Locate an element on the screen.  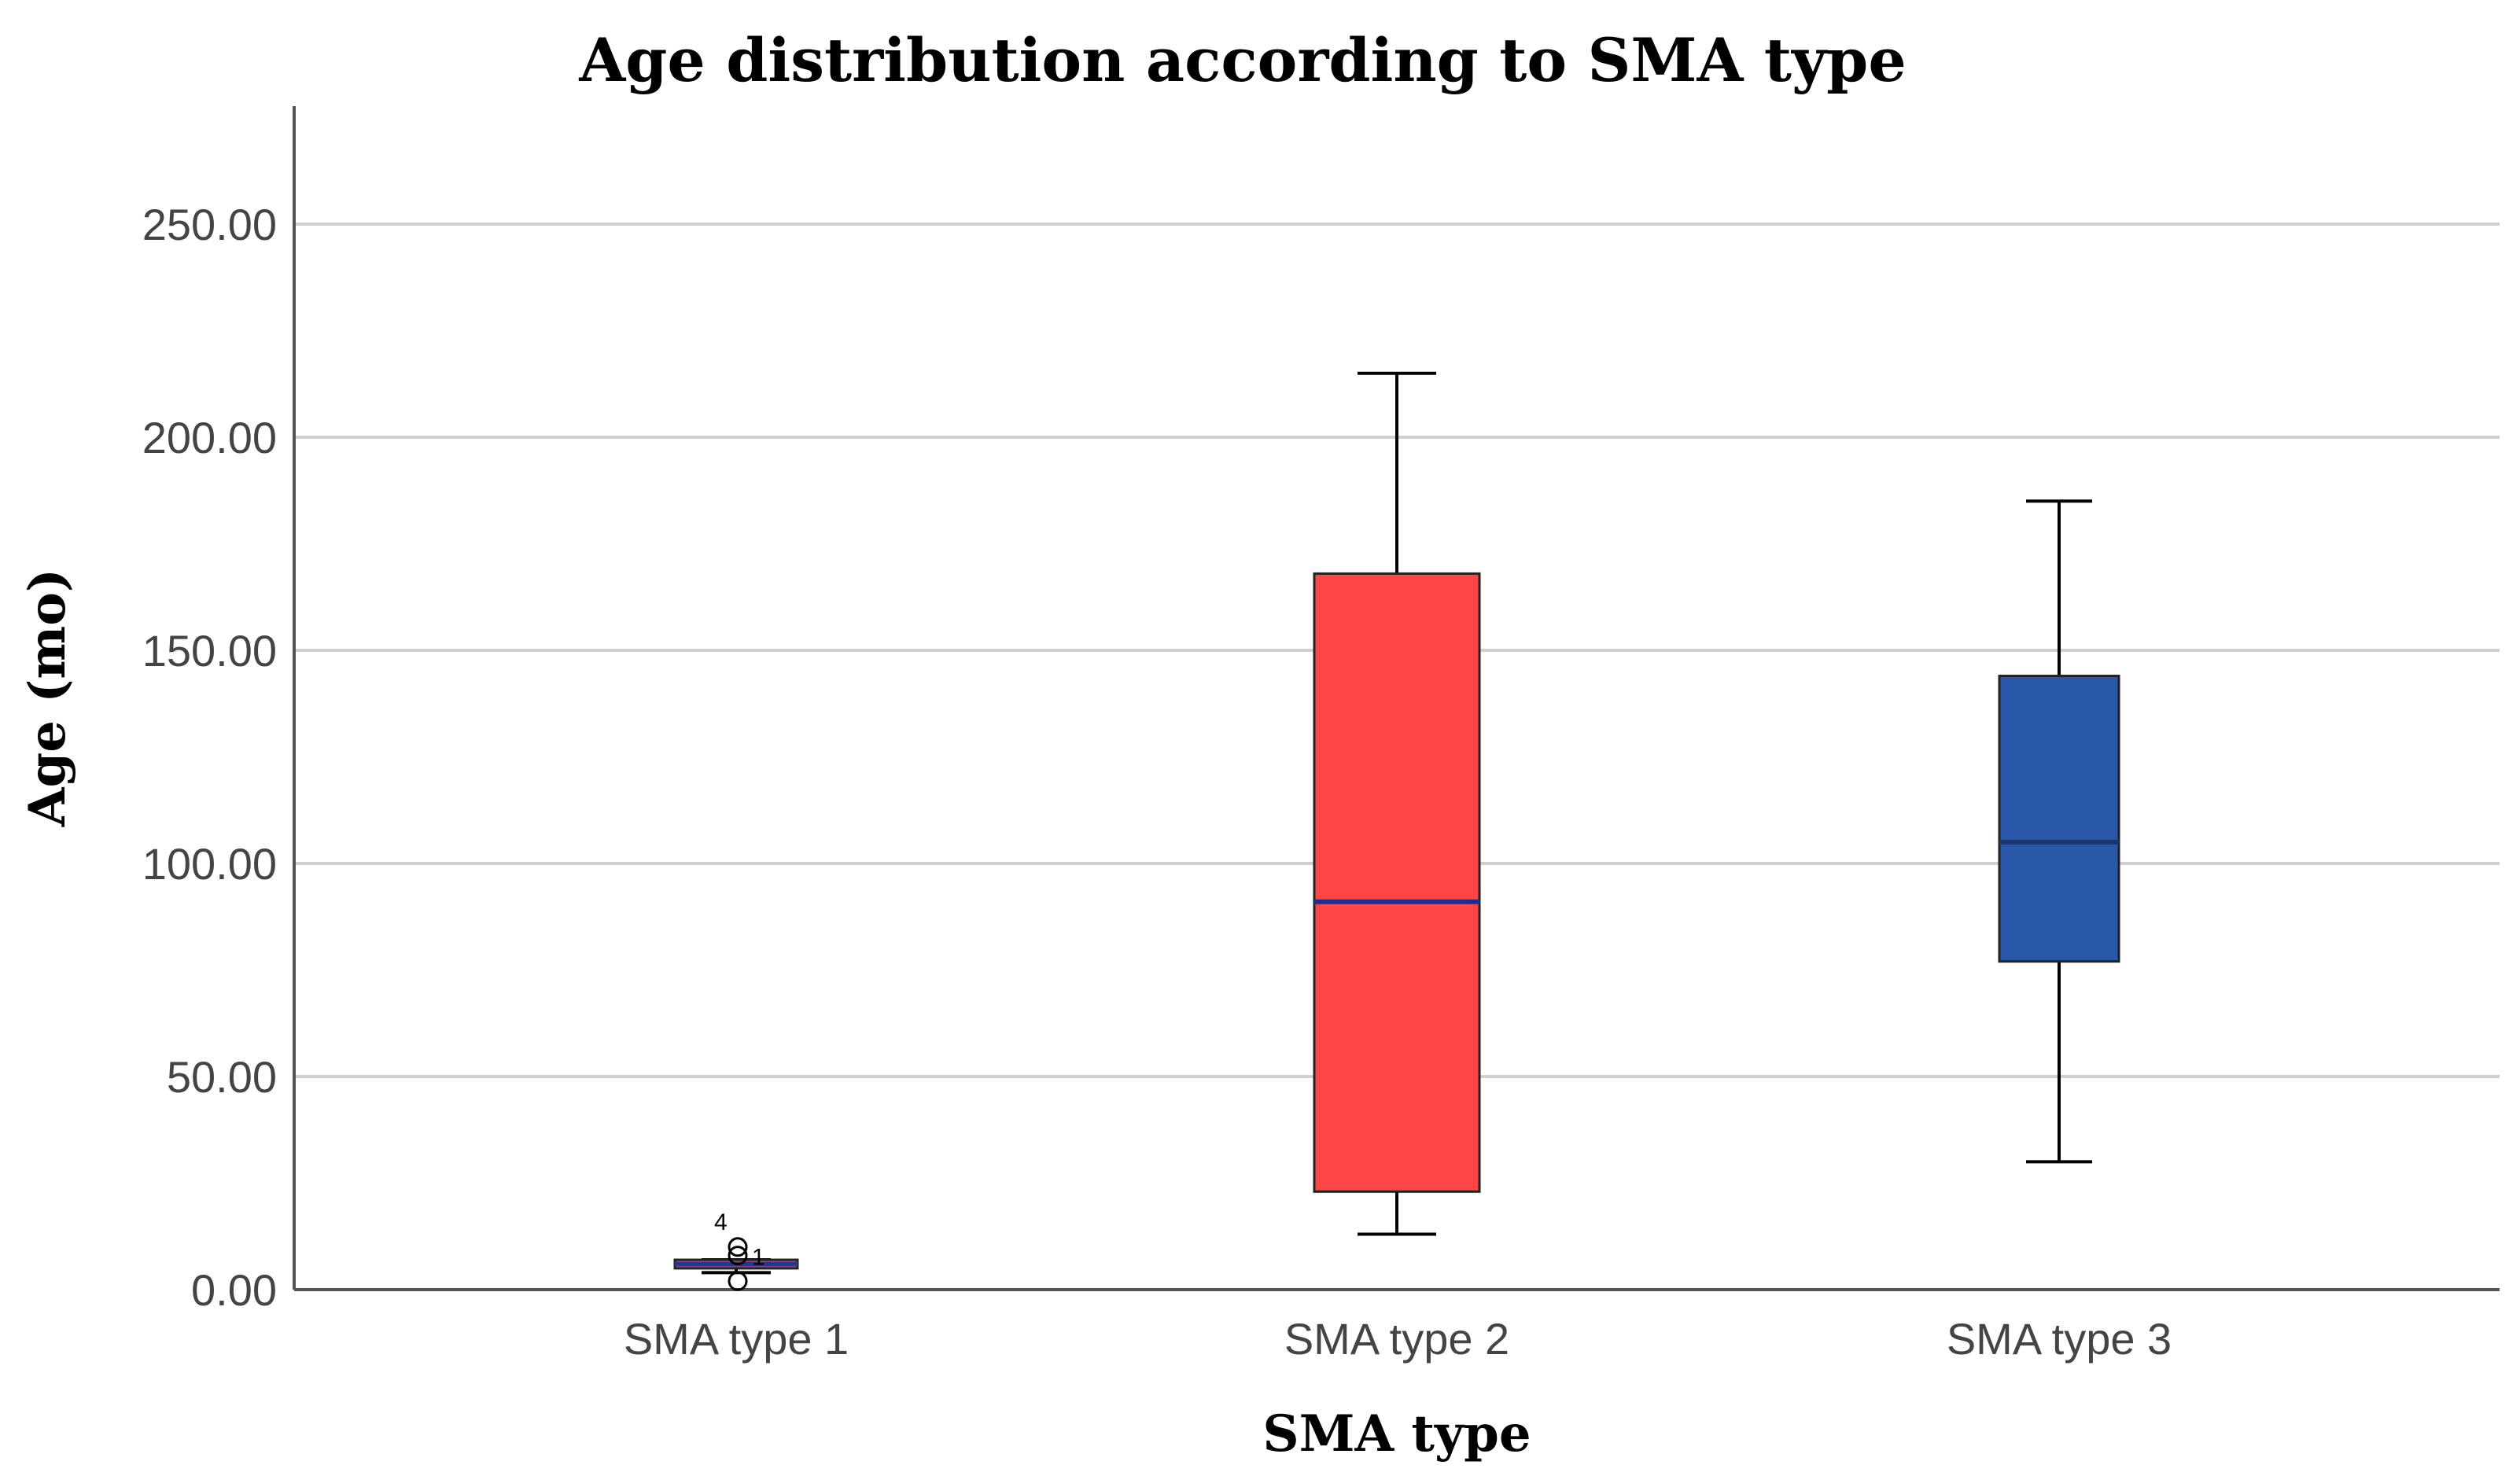
y-axis-tick-labels: 0.00 50.00 100.00 150.00 200.00 250.00 is located at coordinates (209, 757).